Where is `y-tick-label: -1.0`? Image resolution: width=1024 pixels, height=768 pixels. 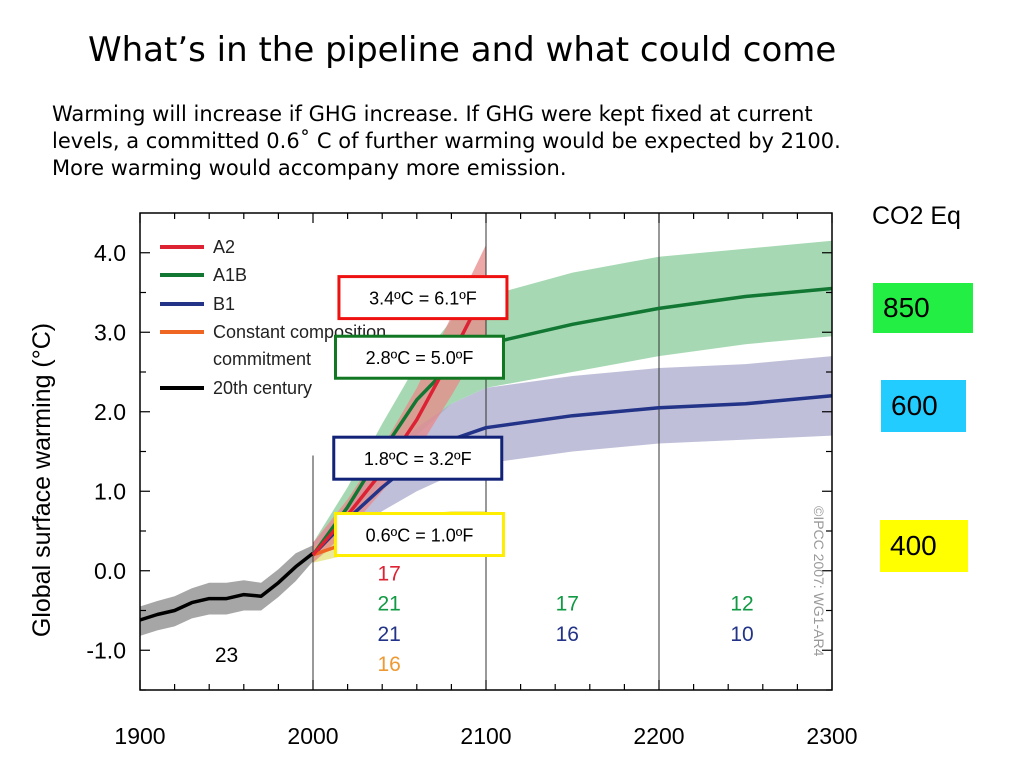
y-tick-label: -1.0 is located at coordinates (106, 650).